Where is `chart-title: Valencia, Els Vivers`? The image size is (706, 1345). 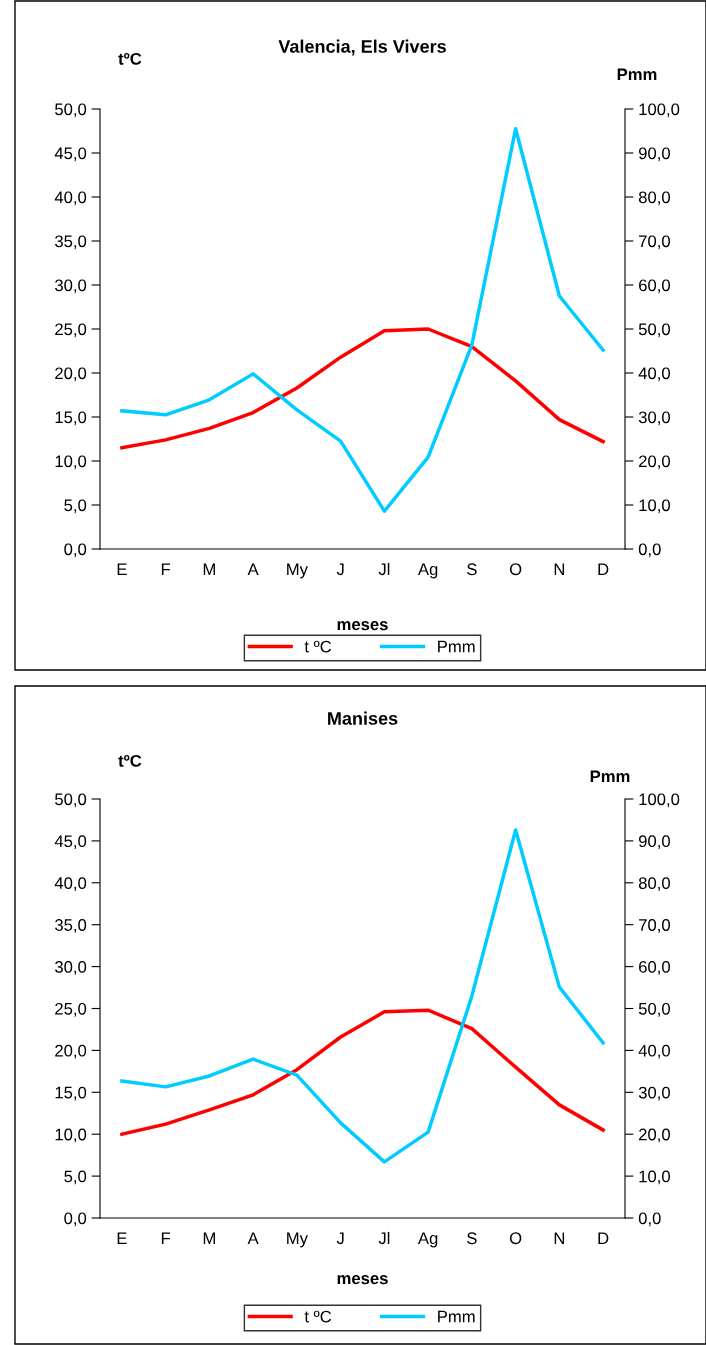
chart-title: Valencia, Els Vivers is located at coordinates (362, 47).